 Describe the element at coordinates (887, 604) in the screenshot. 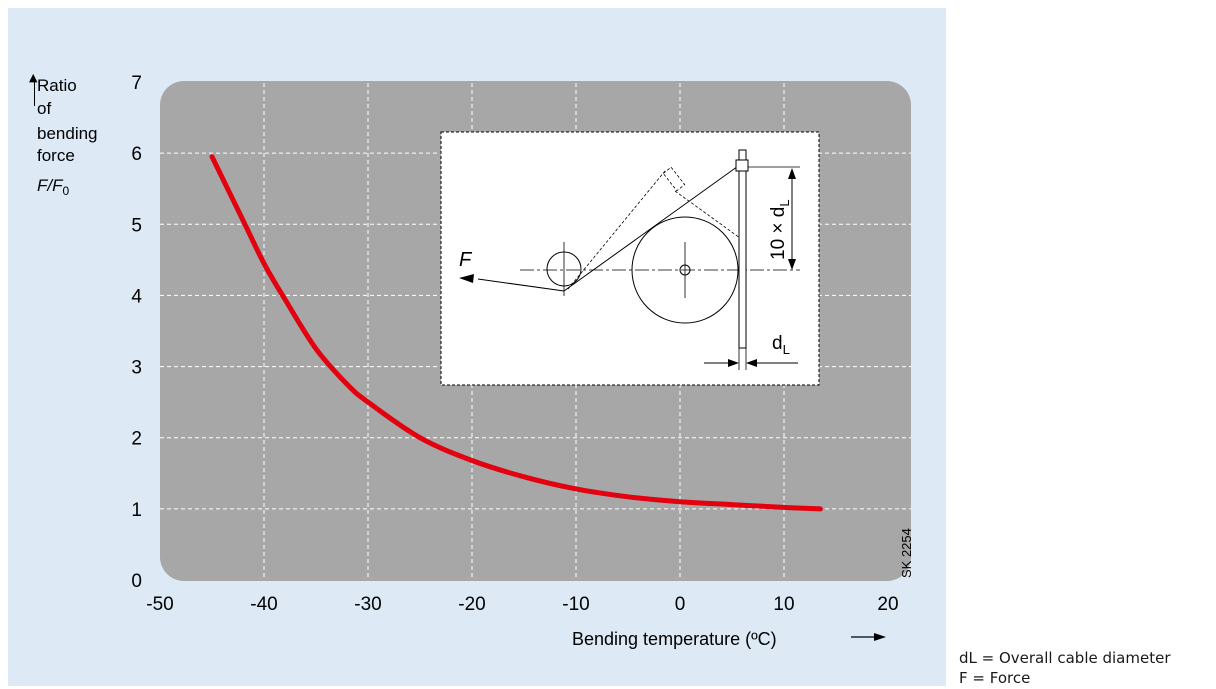

I see `x-tick-label: 20` at that location.